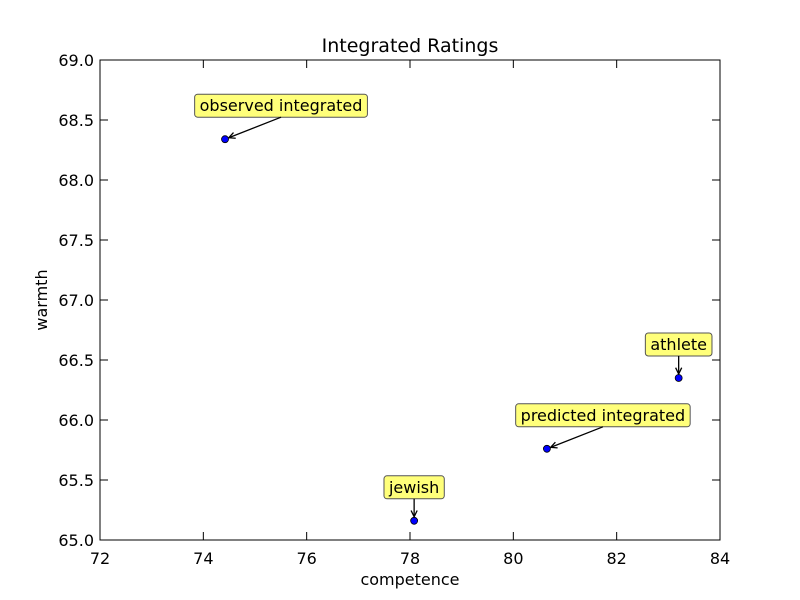 This screenshot has width=800, height=600. What do you see at coordinates (513, 558) in the screenshot?
I see `x-tick-label: 80` at bounding box center [513, 558].